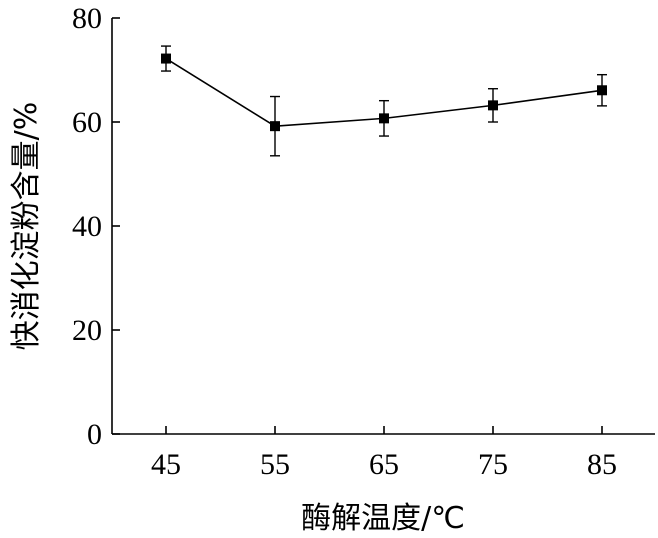 This screenshot has height=538, width=658. What do you see at coordinates (87, 122) in the screenshot?
I see `y-tick-label: 60` at bounding box center [87, 122].